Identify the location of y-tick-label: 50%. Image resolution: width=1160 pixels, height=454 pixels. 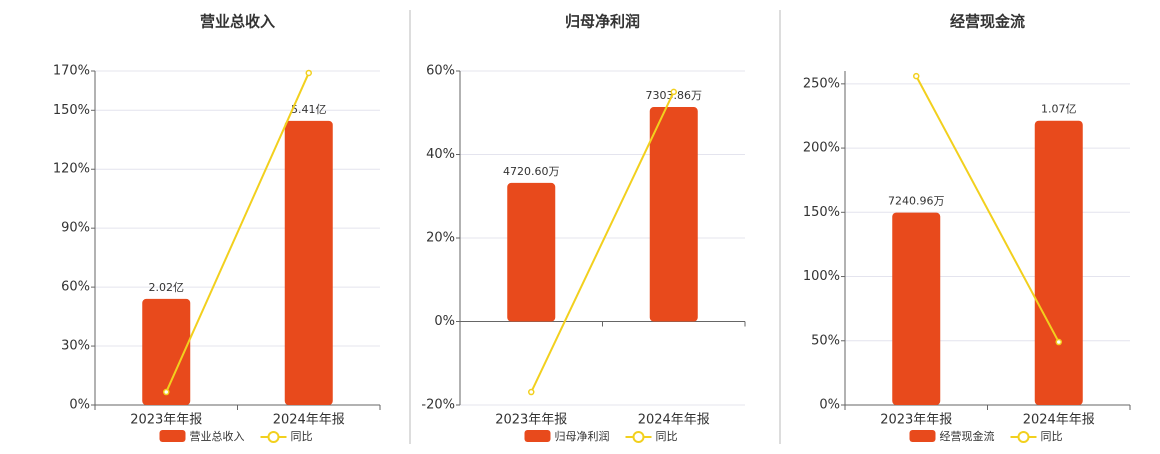
(825, 340).